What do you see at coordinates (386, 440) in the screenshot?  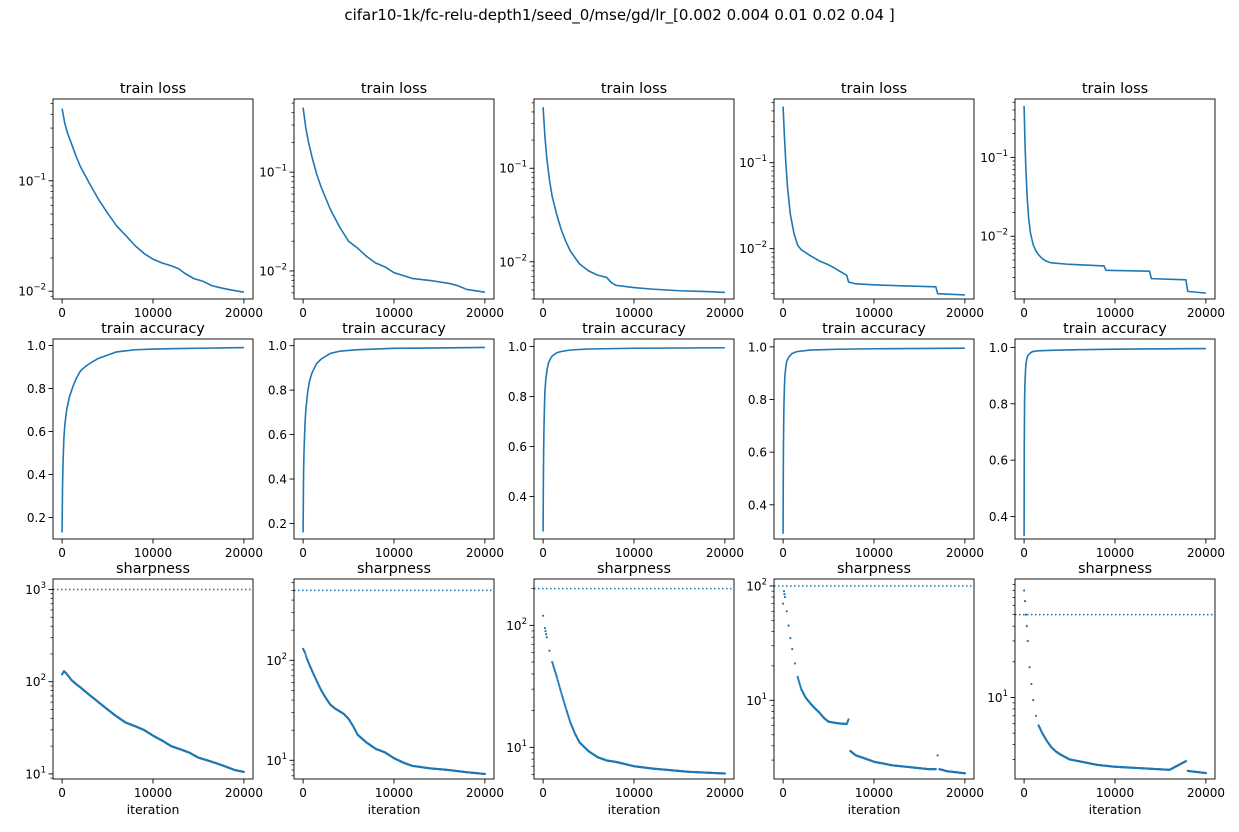 I see `subplot-r1-c1: 0.2 0.4 0.6 0.8 1.0 0 10000 20000 train accuracy` at bounding box center [386, 440].